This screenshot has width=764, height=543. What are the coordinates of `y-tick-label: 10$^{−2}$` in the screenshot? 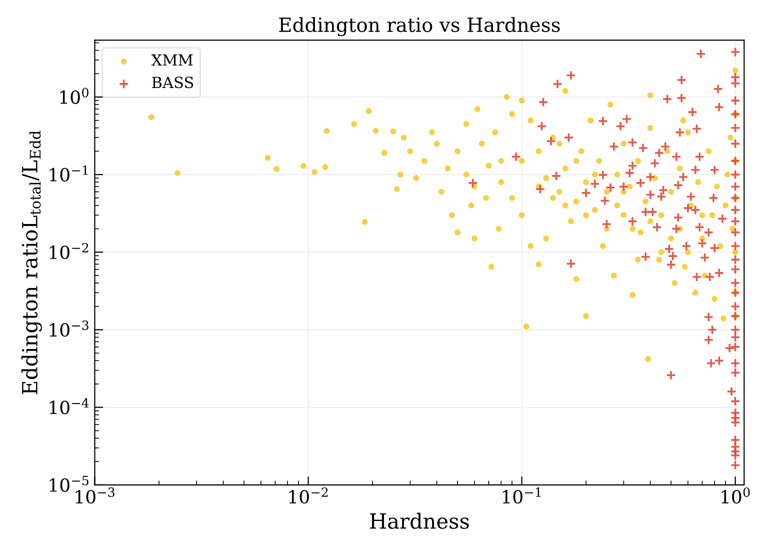 It's located at (69, 251).